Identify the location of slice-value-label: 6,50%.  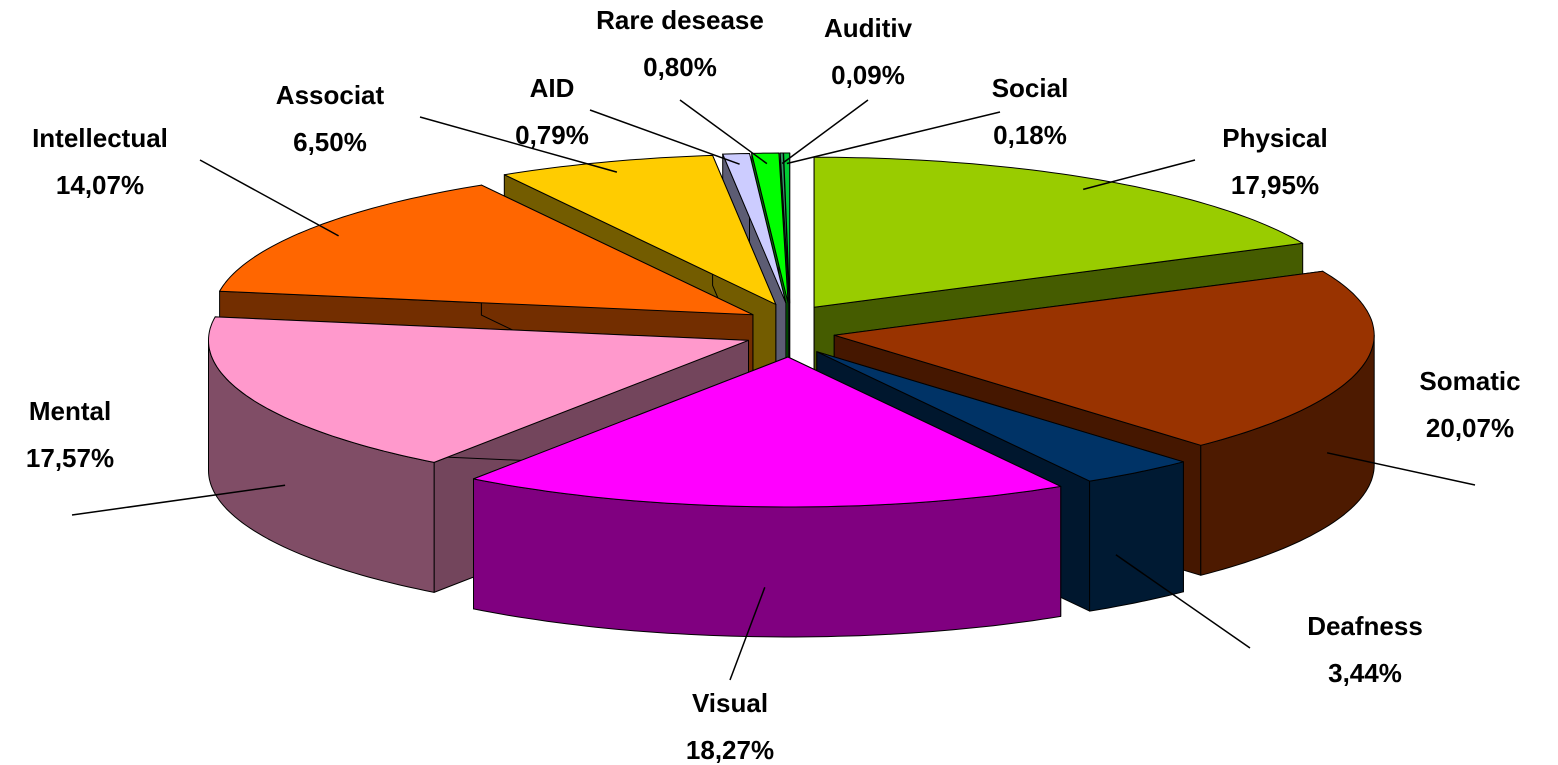
(330, 142).